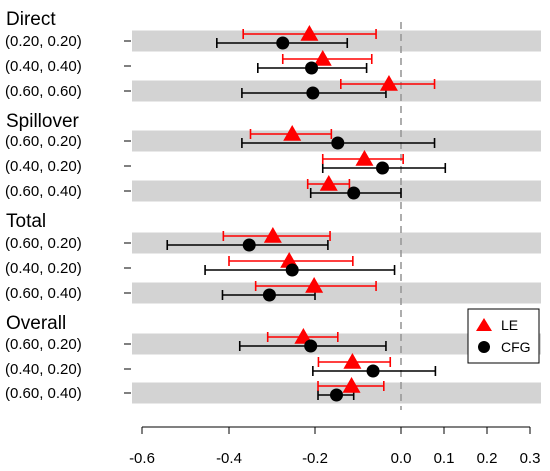  Describe the element at coordinates (292, 133) in the screenshot. I see `row-spillover-1-le-point` at that location.